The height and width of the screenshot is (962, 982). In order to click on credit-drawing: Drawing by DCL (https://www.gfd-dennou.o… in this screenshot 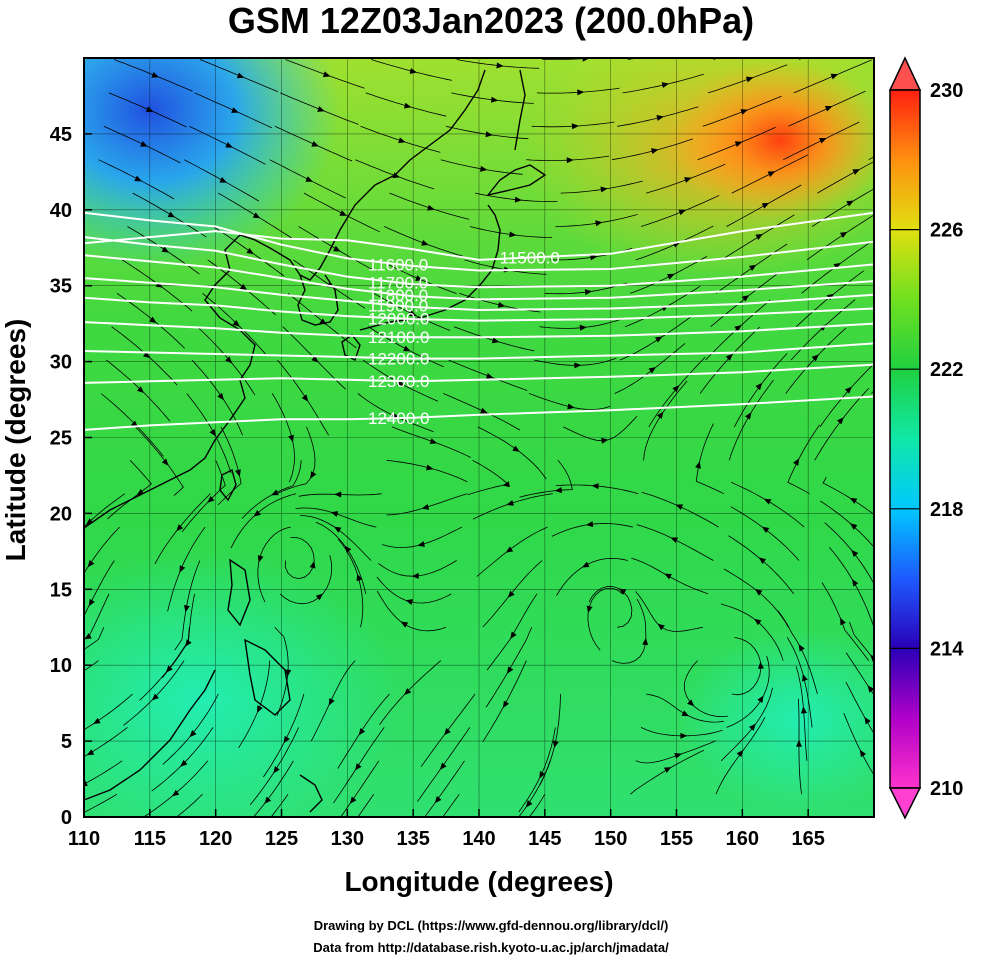, I will do `click(491, 925)`.